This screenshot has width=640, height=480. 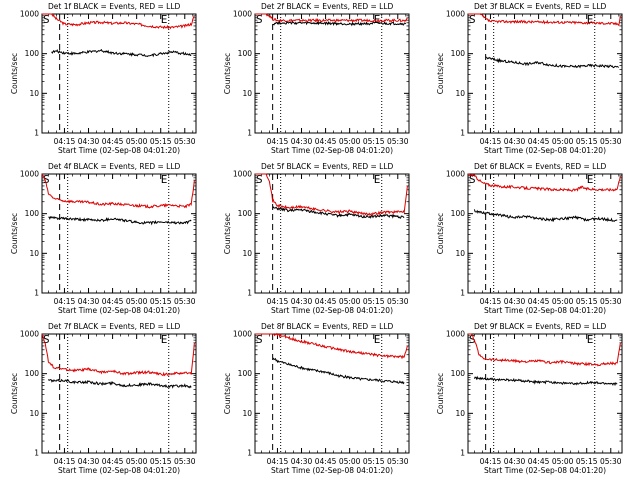 What do you see at coordinates (540, 166) in the screenshot?
I see `chart-title: Det 6f BLACK = Events, RED = LLD` at bounding box center [540, 166].